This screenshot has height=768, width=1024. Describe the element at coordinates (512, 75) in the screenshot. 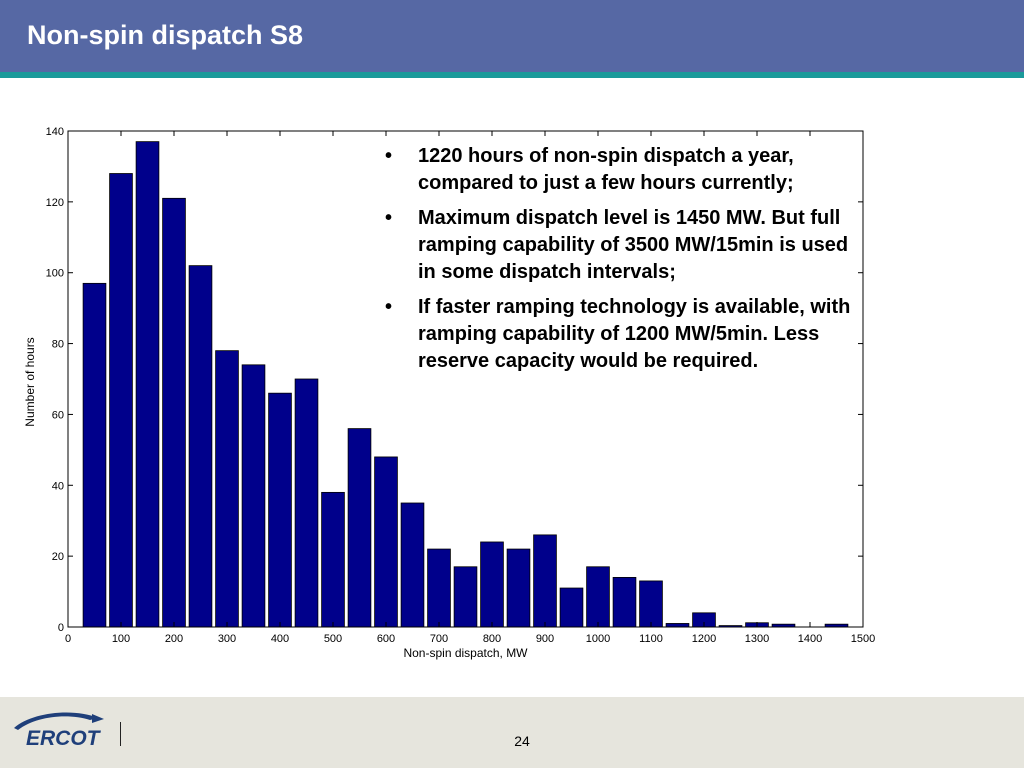

I see `title-bar-stripe` at that location.